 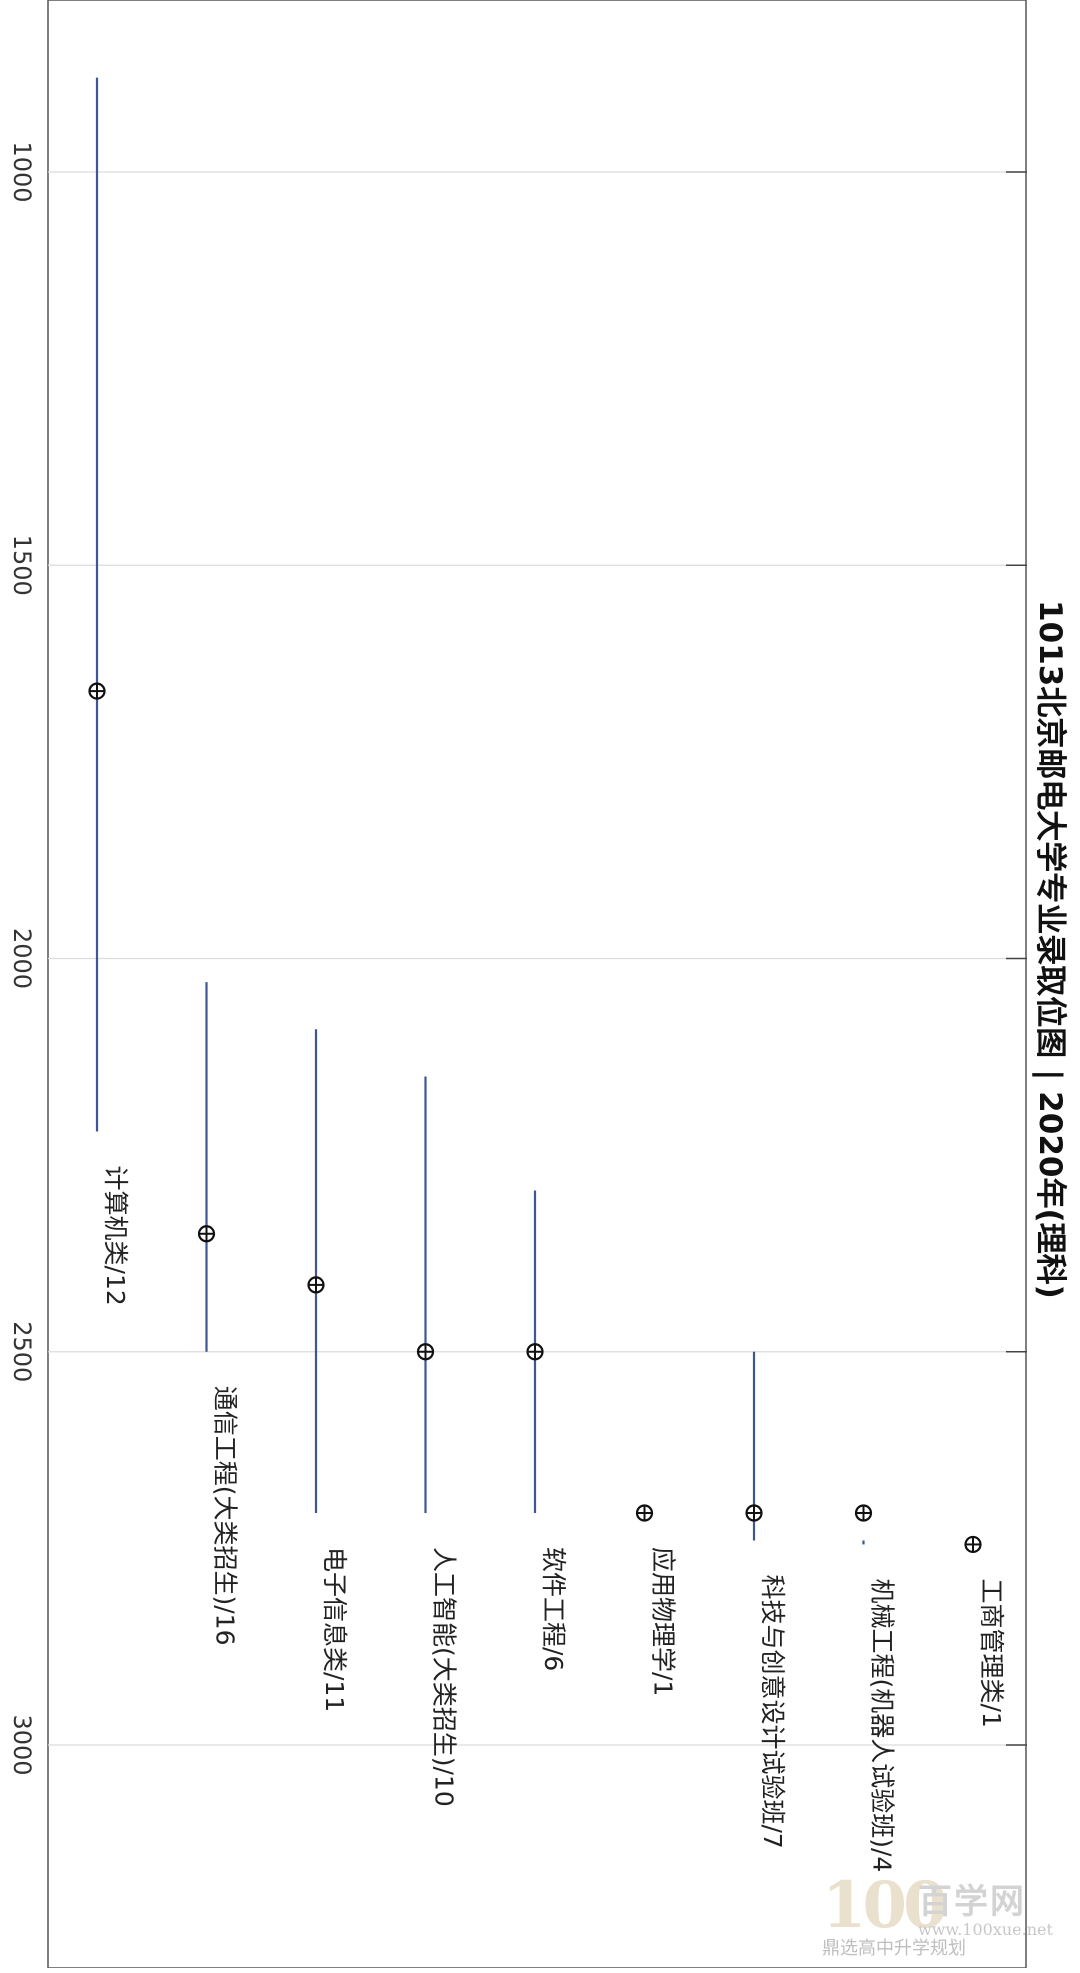 What do you see at coordinates (22, 958) in the screenshot?
I see `y-tick-label: 2000` at bounding box center [22, 958].